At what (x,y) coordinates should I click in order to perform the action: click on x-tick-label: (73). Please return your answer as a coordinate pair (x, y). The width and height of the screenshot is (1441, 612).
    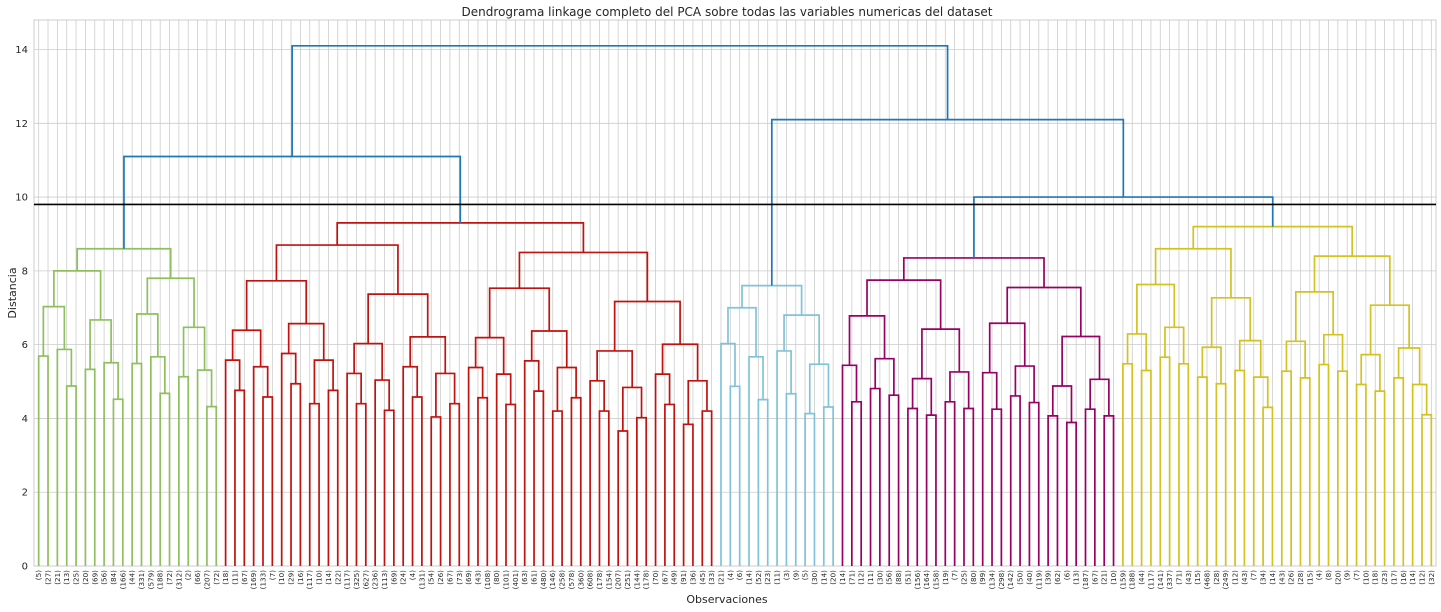
    Looking at the image, I should click on (459, 577).